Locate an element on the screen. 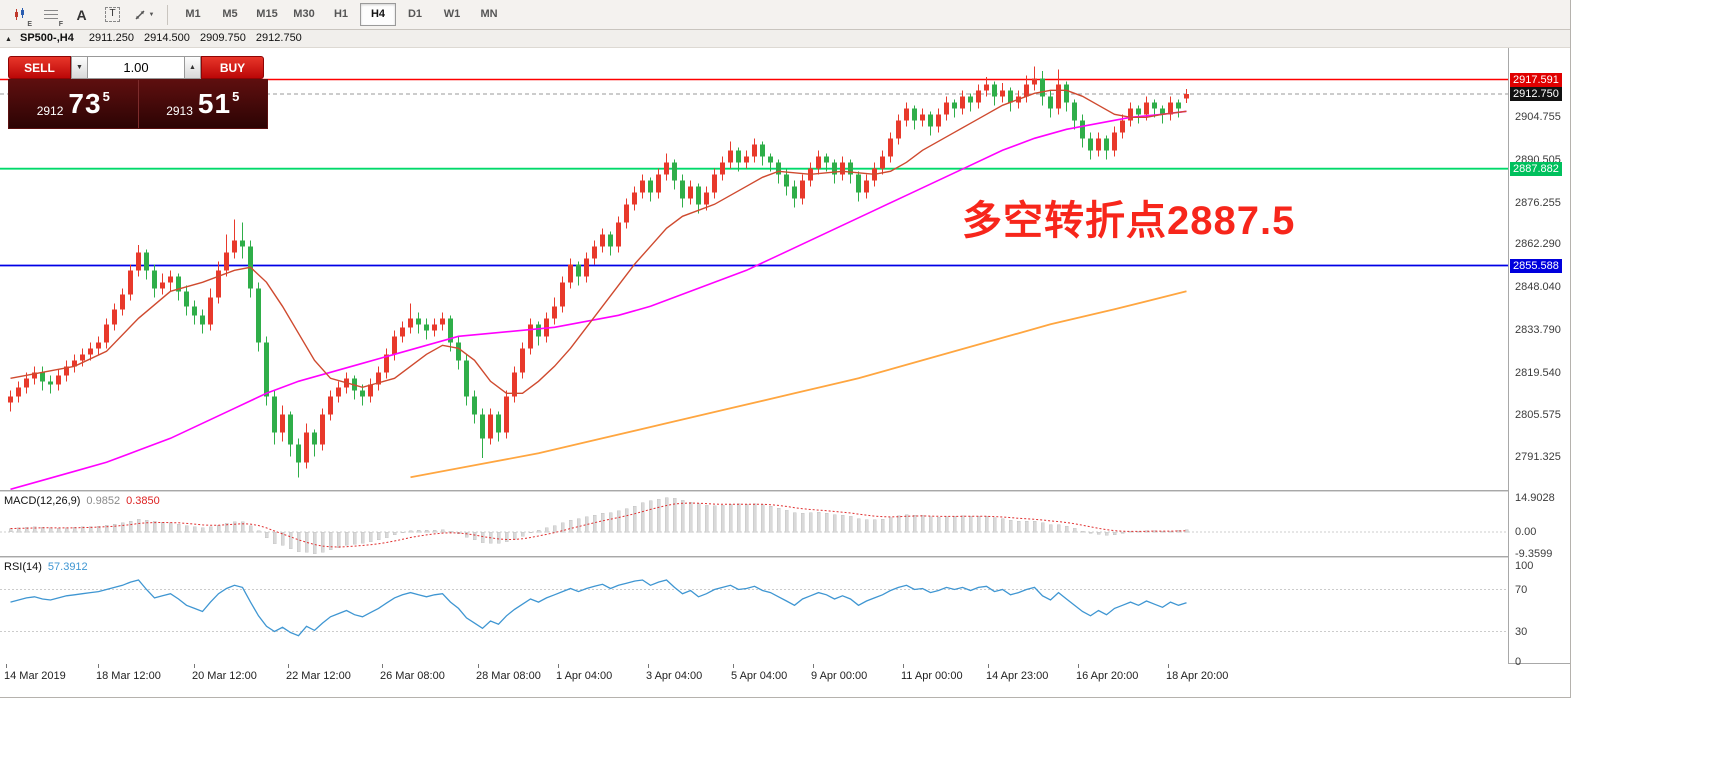 This screenshot has height=758, width=1724. subscript-e: E is located at coordinates (29, 24).